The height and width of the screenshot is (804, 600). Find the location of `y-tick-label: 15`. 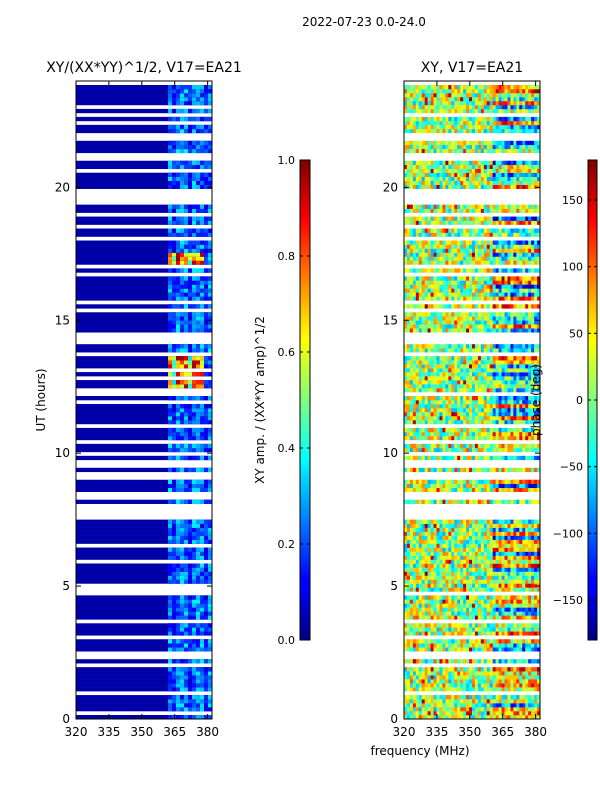

y-tick-label: 15 is located at coordinates (62, 320).